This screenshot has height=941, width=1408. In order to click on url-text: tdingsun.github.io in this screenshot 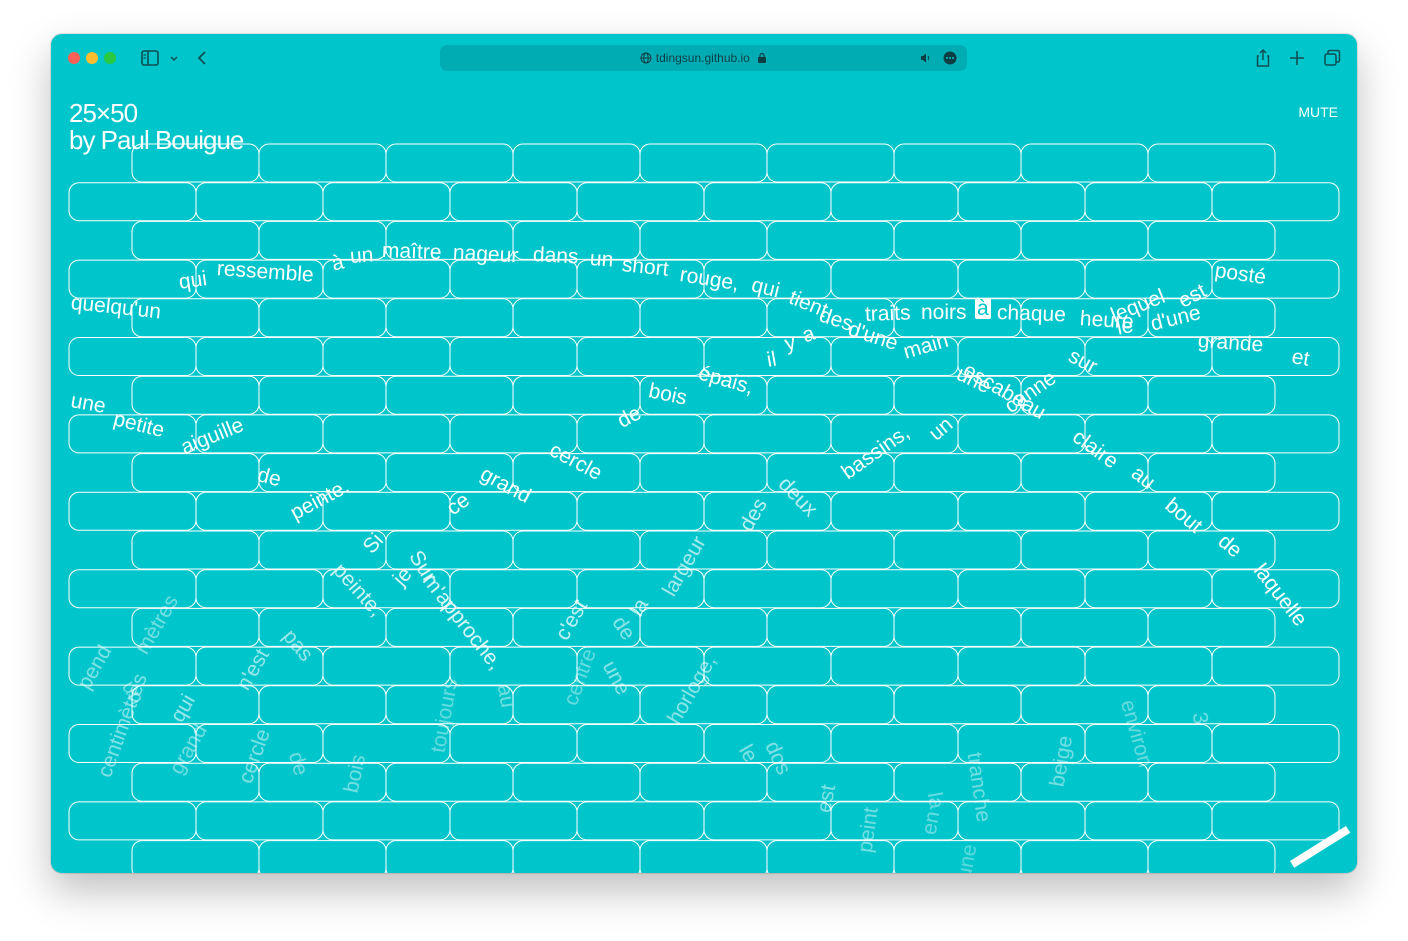, I will do `click(702, 58)`.